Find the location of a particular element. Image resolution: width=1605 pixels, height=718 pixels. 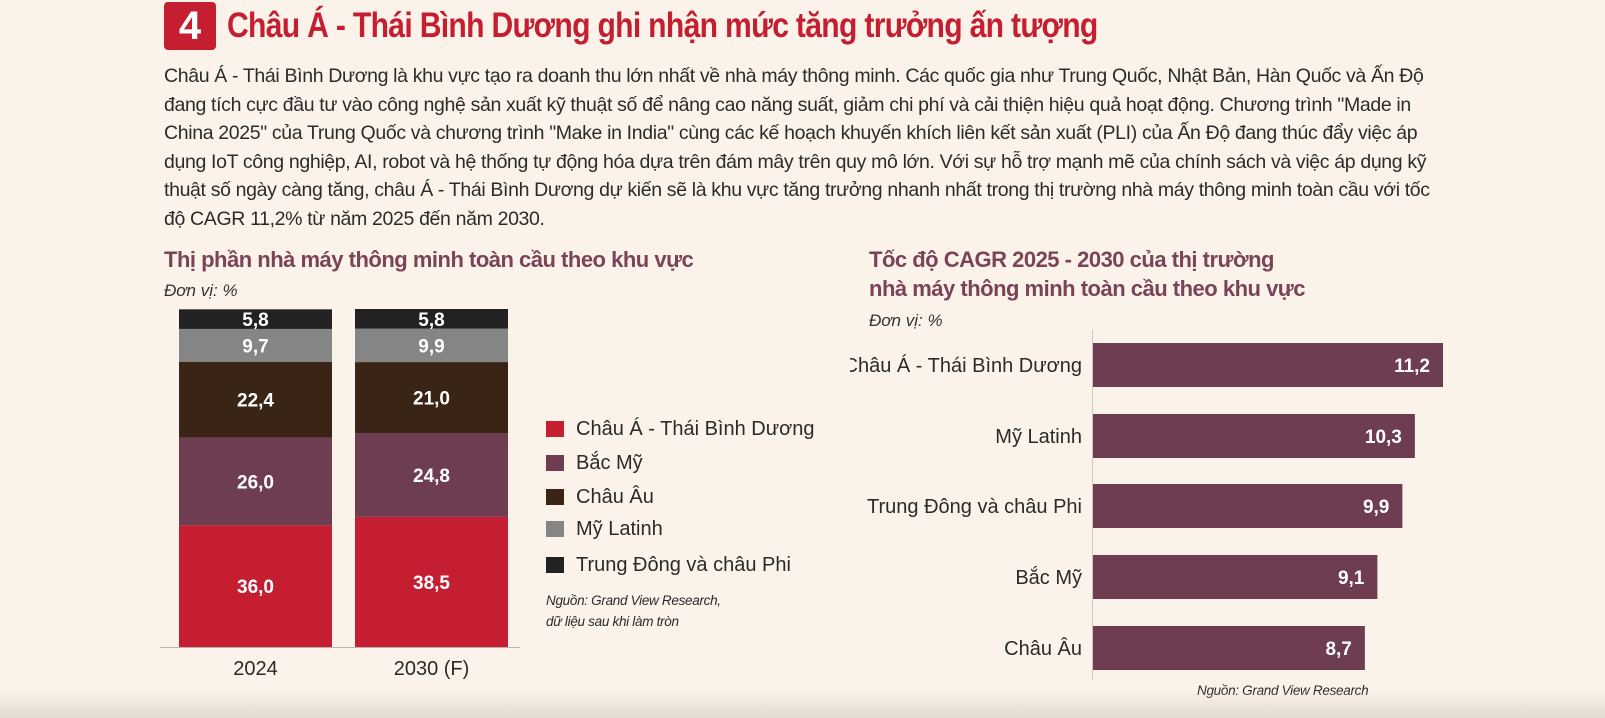

data-label-chau-a-thai-binh-duong-0: 36,0 is located at coordinates (255, 587).